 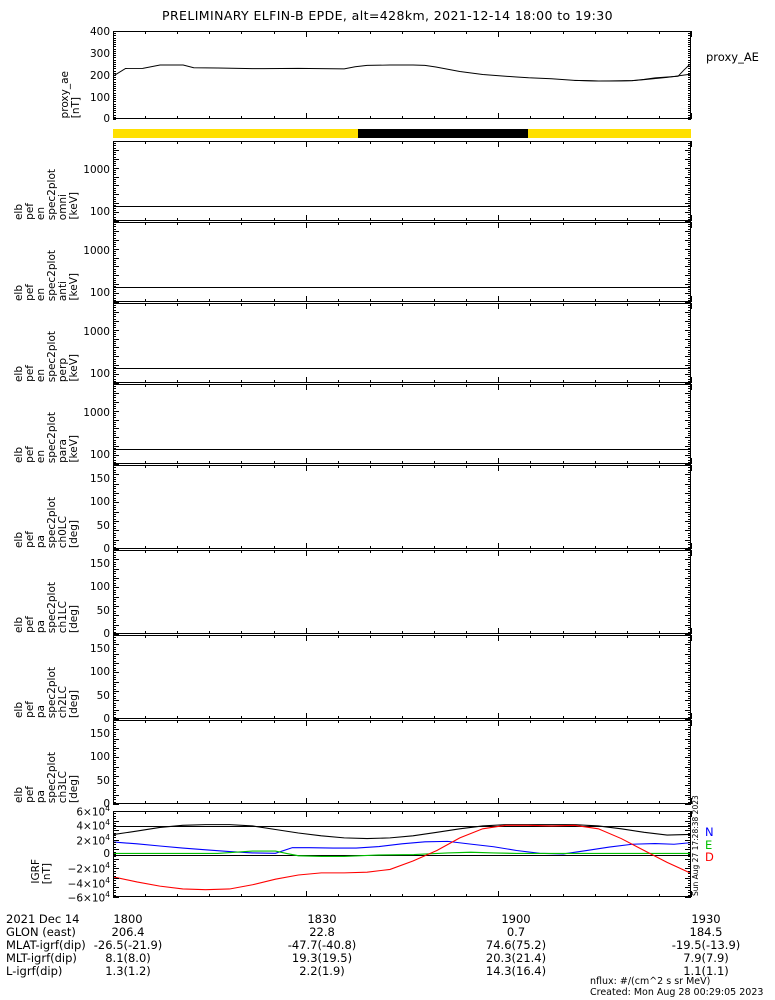 I want to click on proxy-ae-axis-label: proxy_ae [nT], so click(x=70, y=76).